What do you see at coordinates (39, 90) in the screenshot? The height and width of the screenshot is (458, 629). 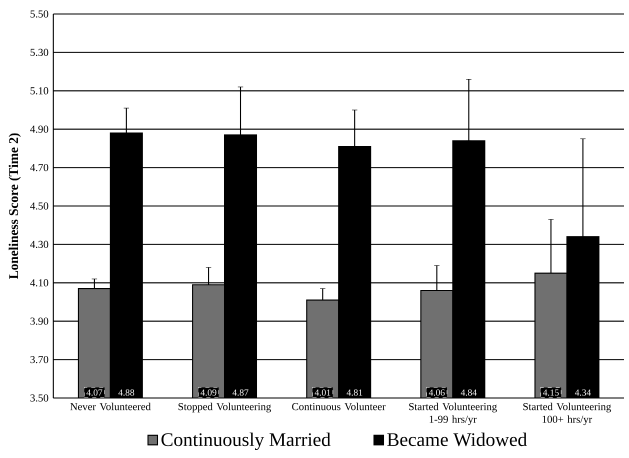 I see `y-tick-label: 5.10` at bounding box center [39, 90].